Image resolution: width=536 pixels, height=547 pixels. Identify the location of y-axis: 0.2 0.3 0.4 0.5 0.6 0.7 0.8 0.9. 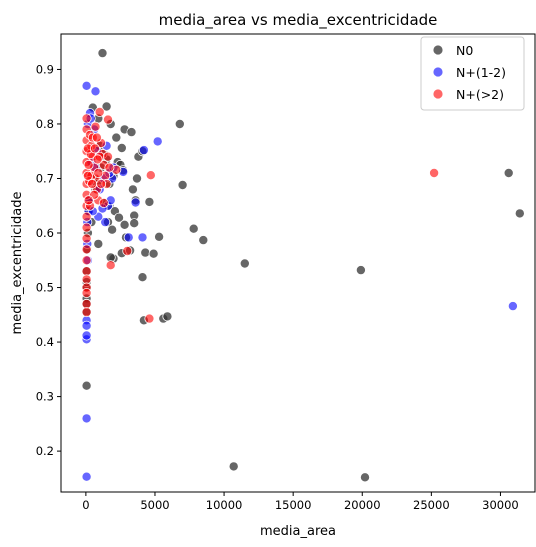
(48, 260).